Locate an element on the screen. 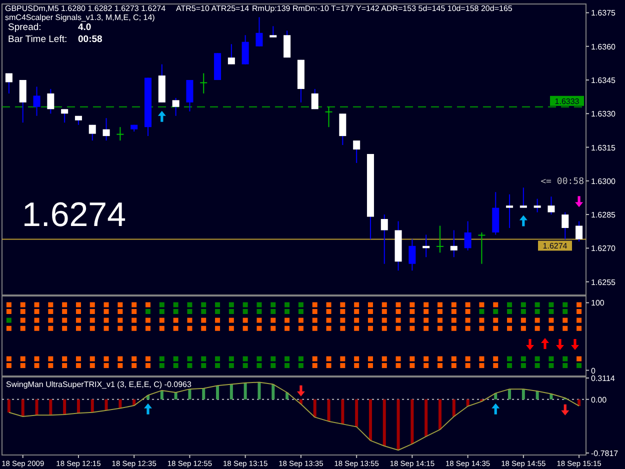 The width and height of the screenshot is (625, 469). annotation: 4.0 is located at coordinates (85, 27).